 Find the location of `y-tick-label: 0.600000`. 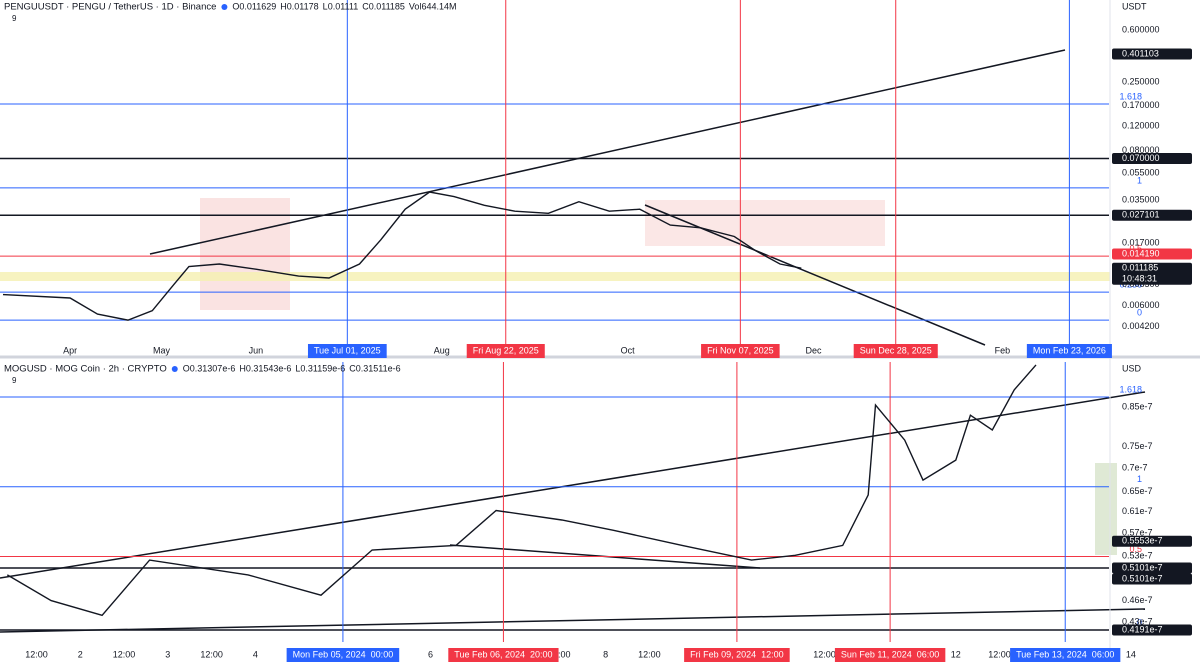

y-tick-label: 0.600000 is located at coordinates (1141, 29).